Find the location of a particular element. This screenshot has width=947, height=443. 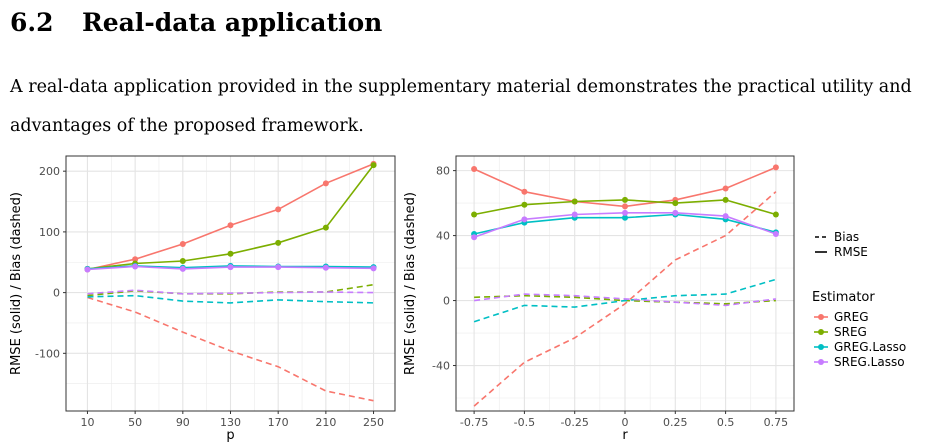

series-line-greg-bias is located at coordinates (230, 349).